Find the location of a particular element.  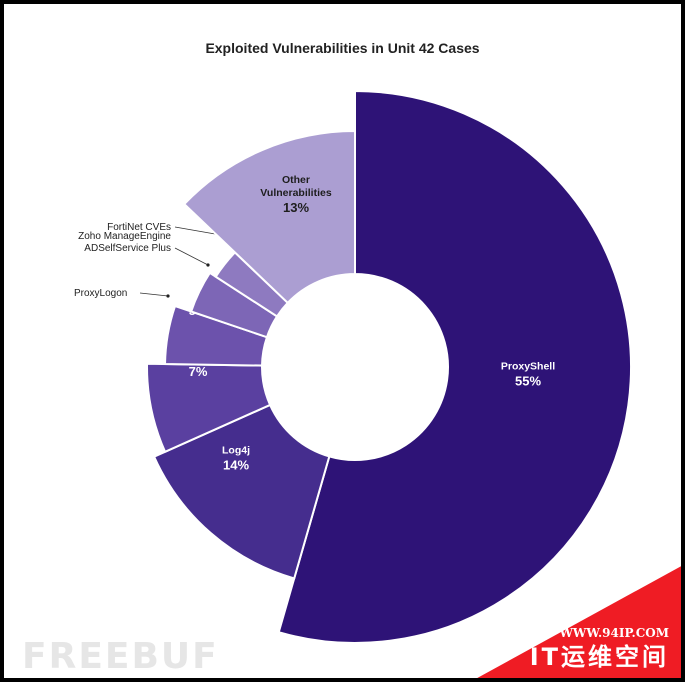

slice-log4j is located at coordinates (241, 491).